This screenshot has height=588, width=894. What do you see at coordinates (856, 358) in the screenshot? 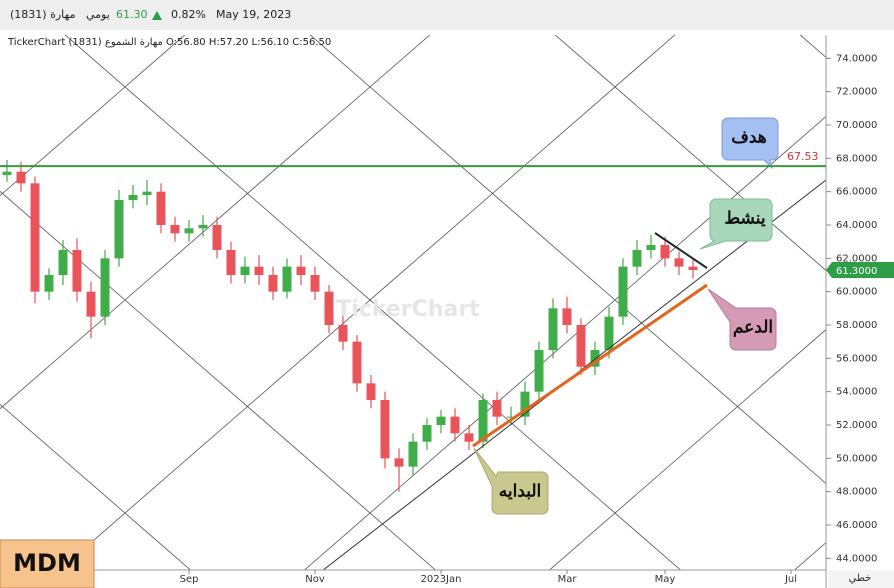
I see `y-tick-label: 56.0000` at bounding box center [856, 358].